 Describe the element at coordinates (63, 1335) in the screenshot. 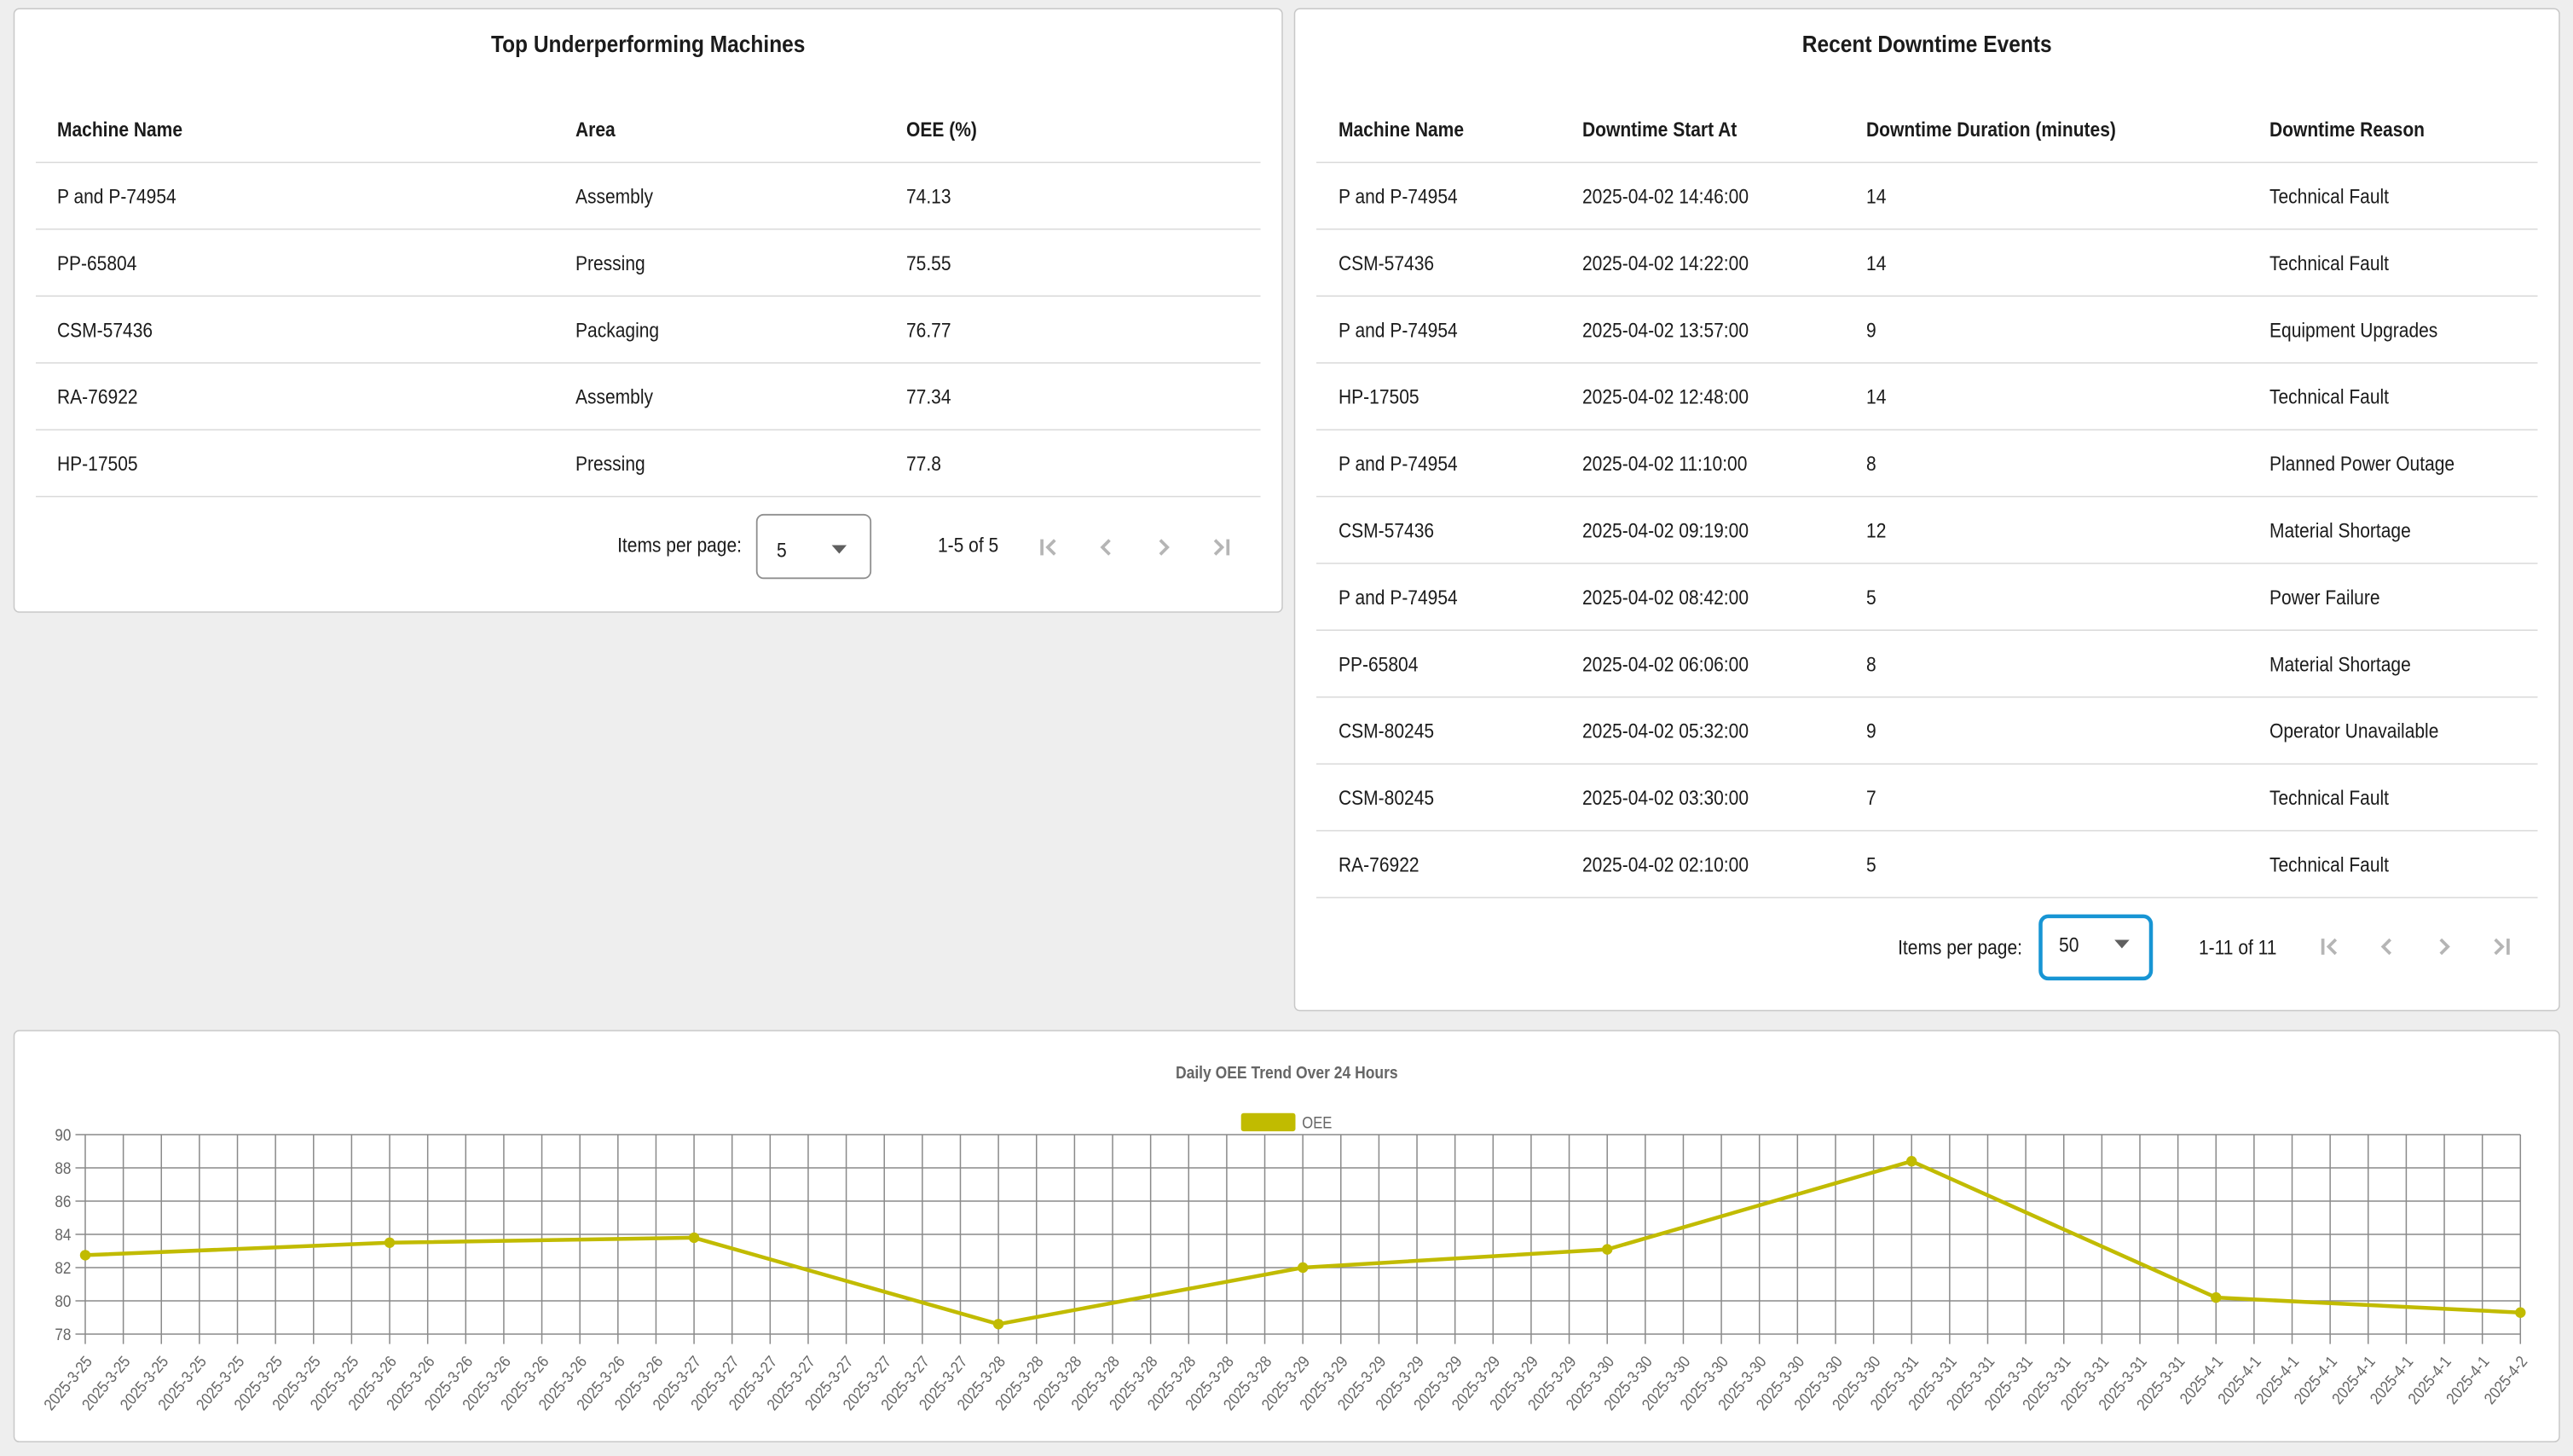

I see `svg-text: 78` at that location.